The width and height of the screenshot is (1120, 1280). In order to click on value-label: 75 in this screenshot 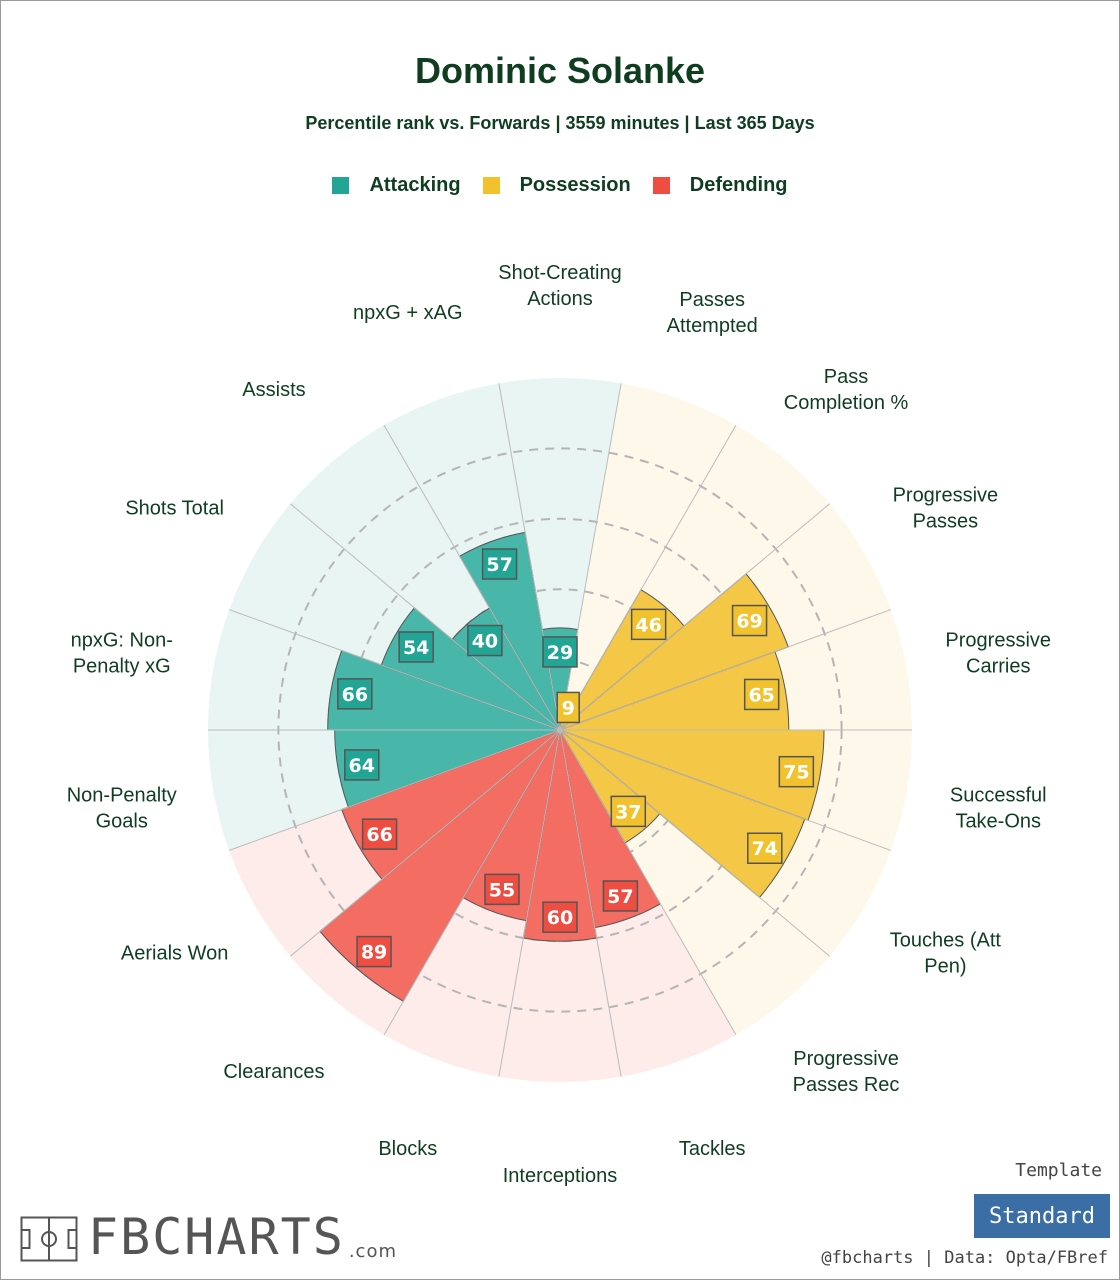, I will do `click(796, 773)`.